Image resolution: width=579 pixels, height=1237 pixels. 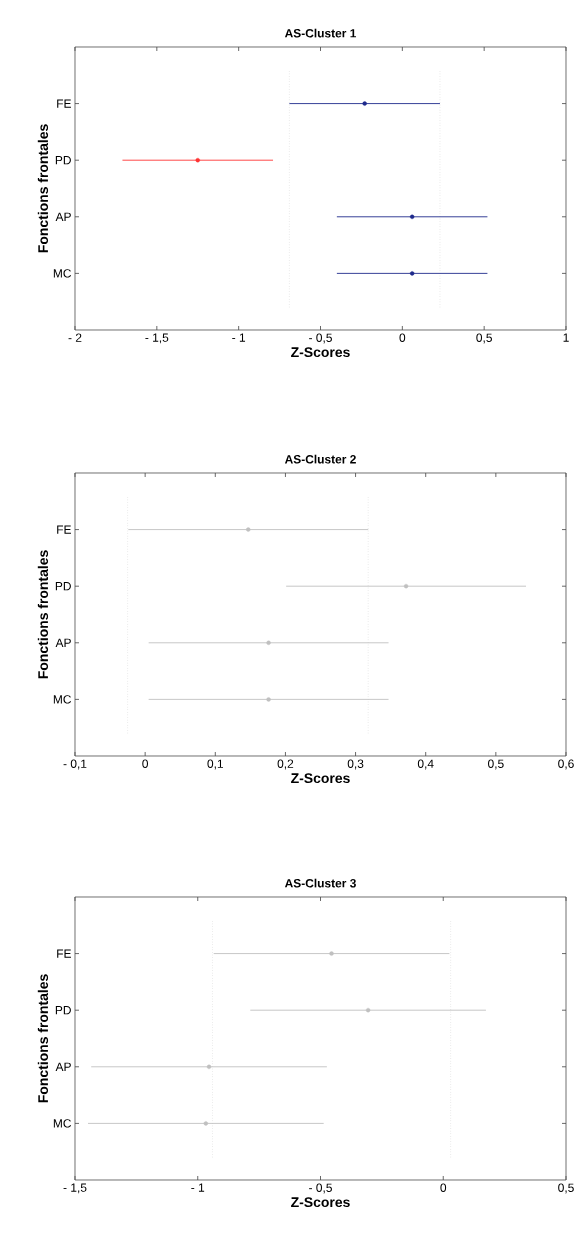 What do you see at coordinates (75, 337) in the screenshot?
I see `x-tick-label: - 2` at bounding box center [75, 337].